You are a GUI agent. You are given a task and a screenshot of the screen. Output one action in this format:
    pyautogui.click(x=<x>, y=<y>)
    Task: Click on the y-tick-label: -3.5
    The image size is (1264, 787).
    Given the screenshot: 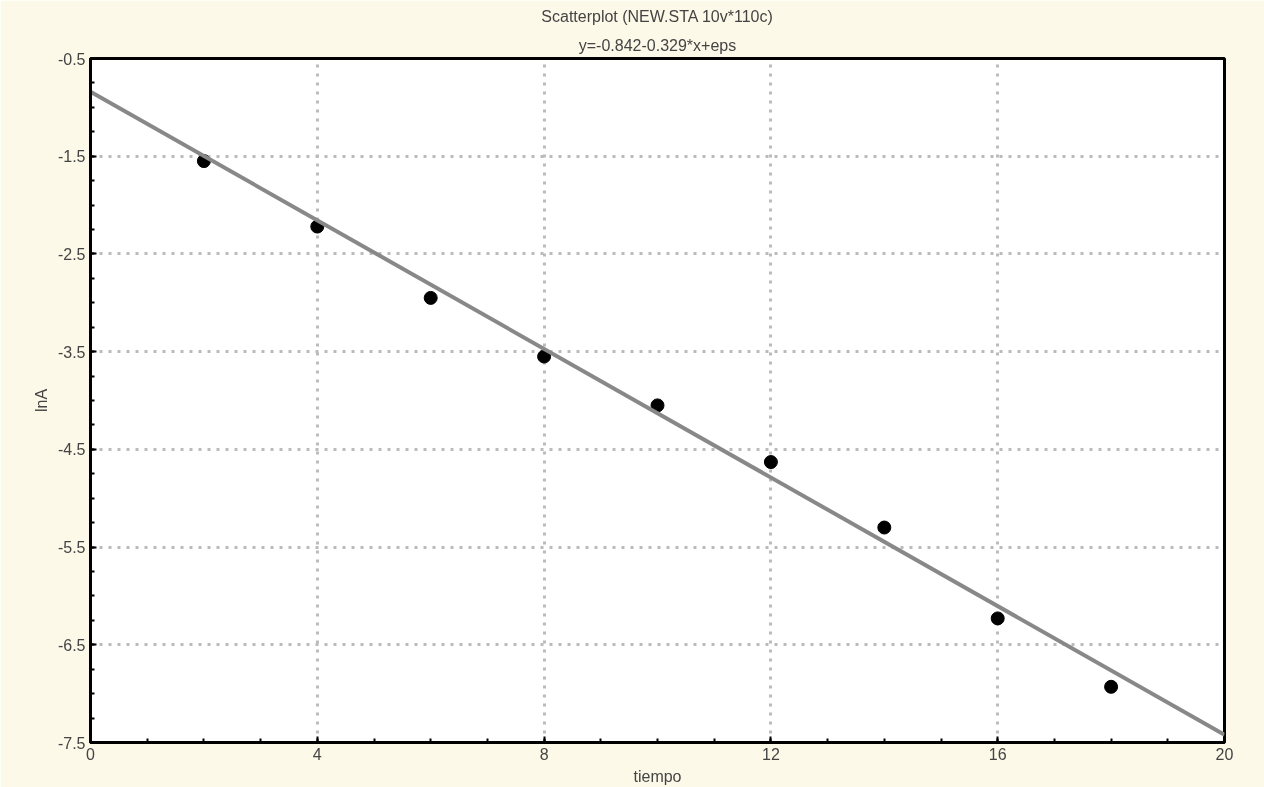 What is the action you would take?
    pyautogui.click(x=71, y=352)
    